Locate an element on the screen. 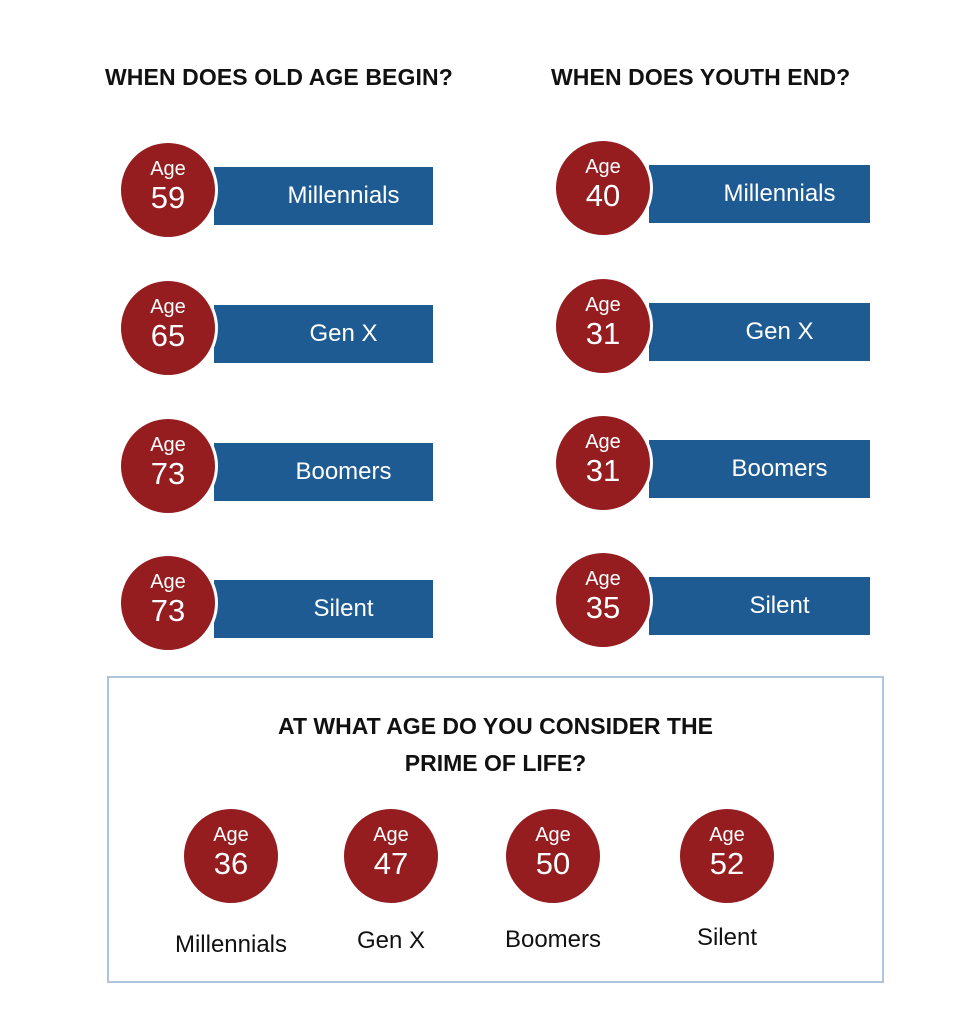 The image size is (977, 1024). age-badge: Age 65 is located at coordinates (168, 328).